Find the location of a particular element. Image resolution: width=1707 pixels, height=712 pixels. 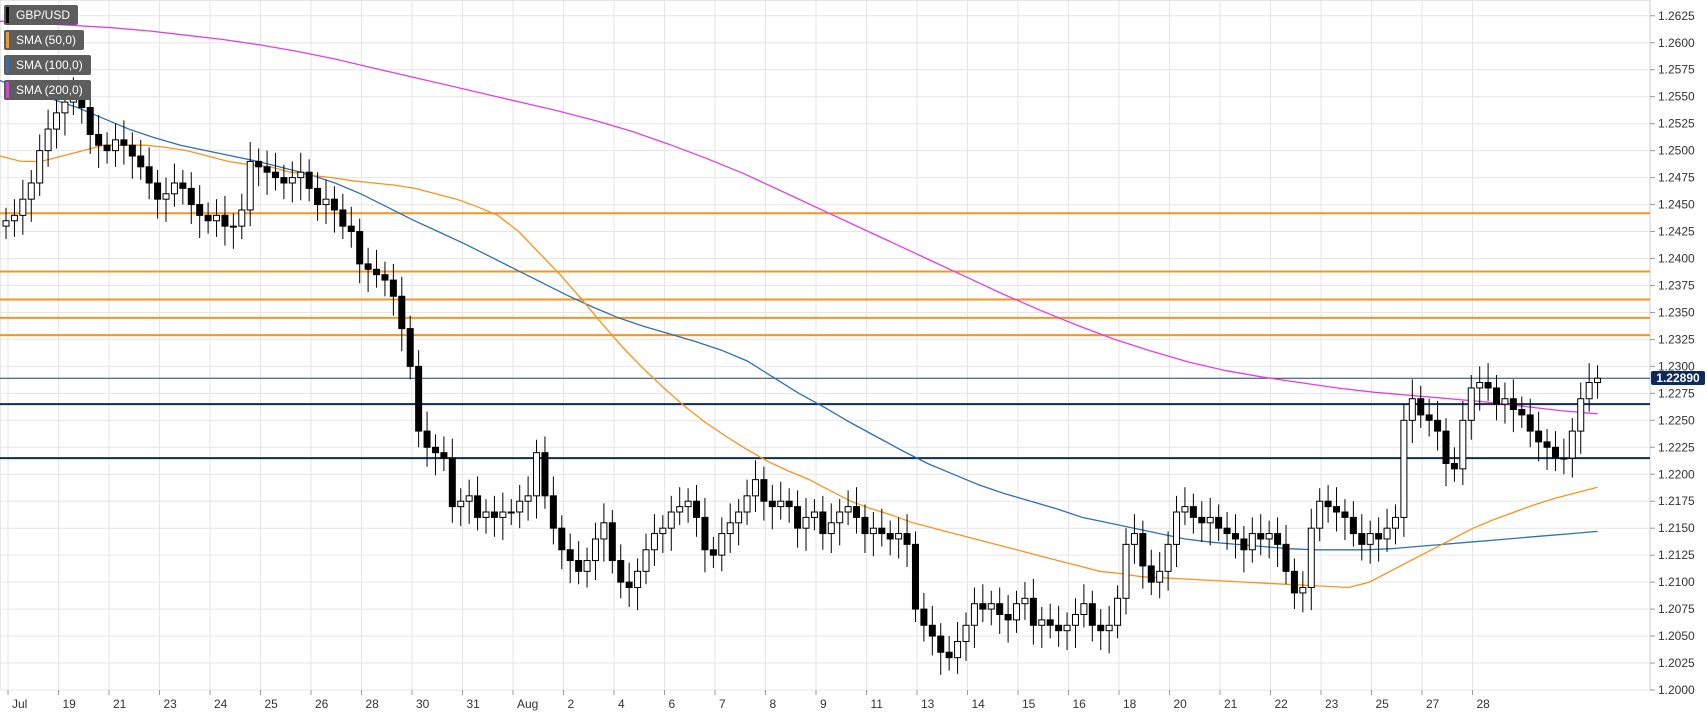

x-tick-label: 28 is located at coordinates (1484, 704).